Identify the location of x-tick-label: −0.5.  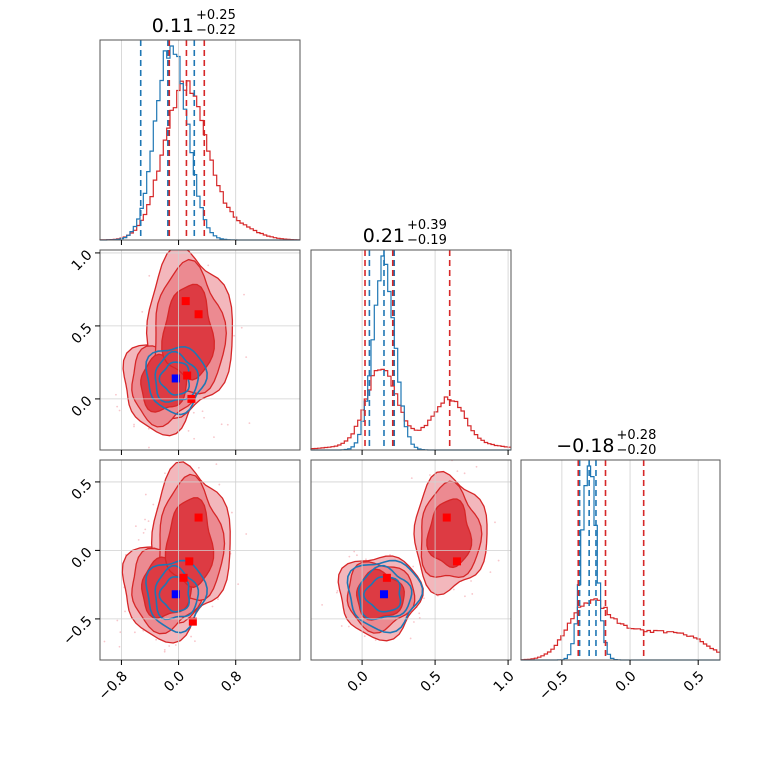
(553, 685).